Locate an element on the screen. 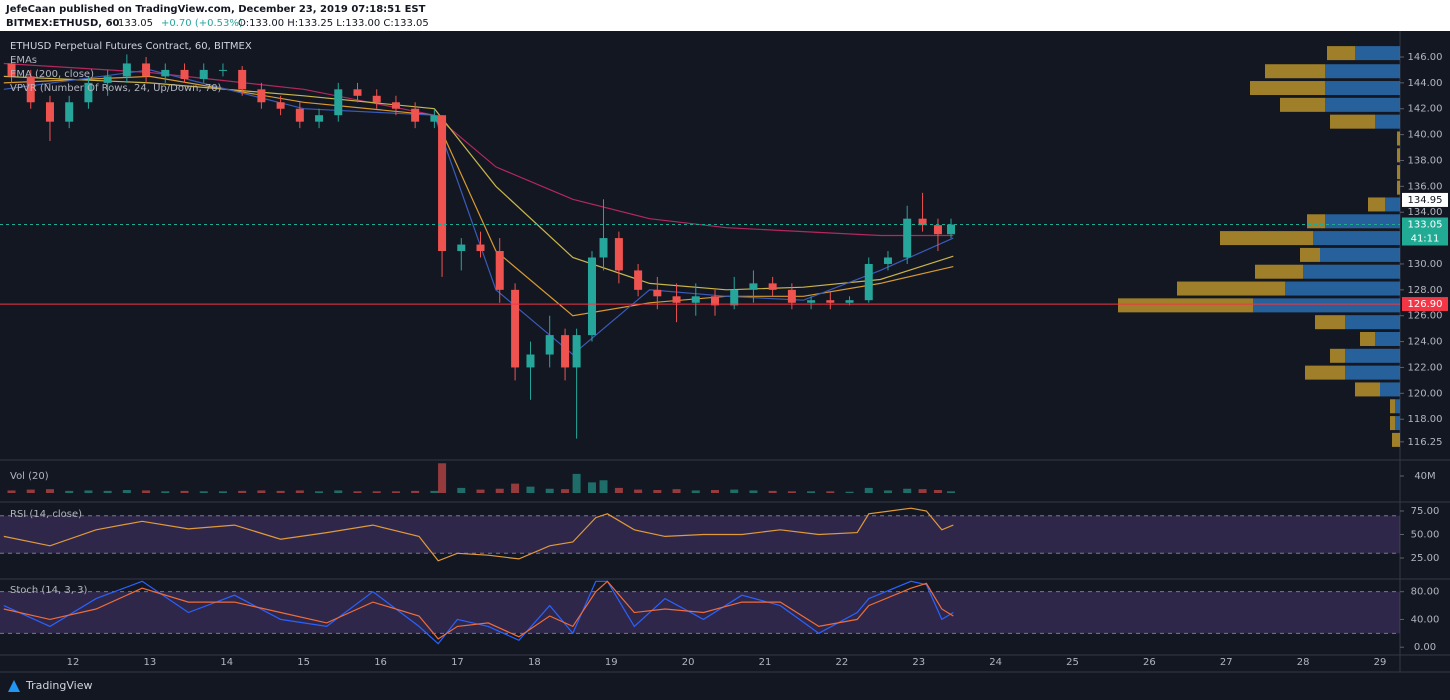 This screenshot has height=700, width=1450. y-tick-label: 144.00 is located at coordinates (1425, 83).